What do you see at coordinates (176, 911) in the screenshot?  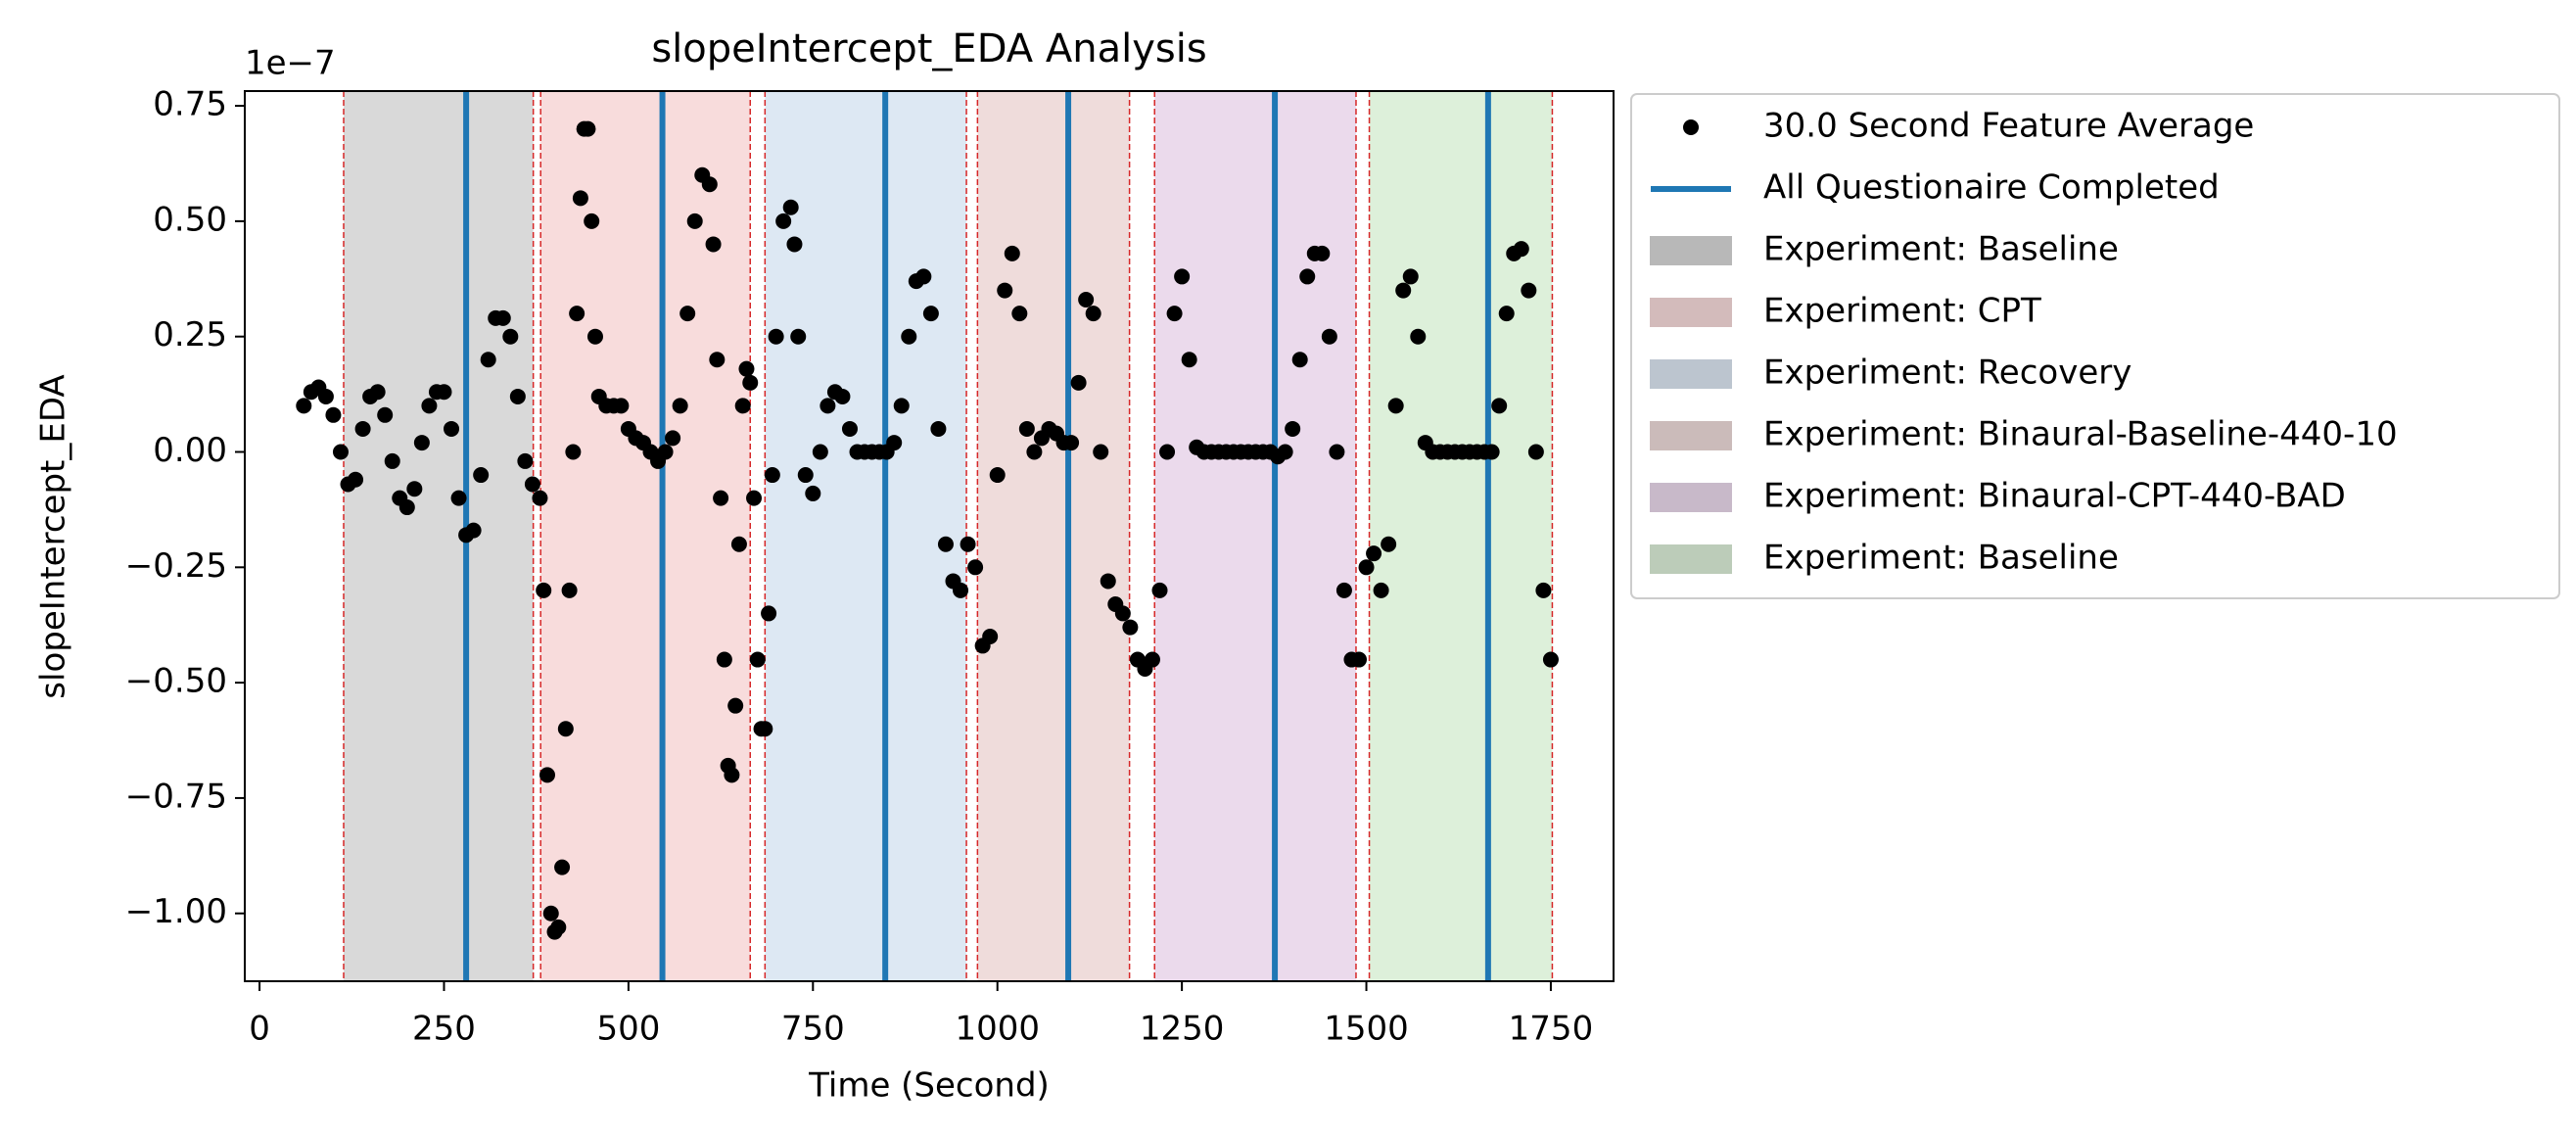 I see `y-tick-label: −1.00` at bounding box center [176, 911].